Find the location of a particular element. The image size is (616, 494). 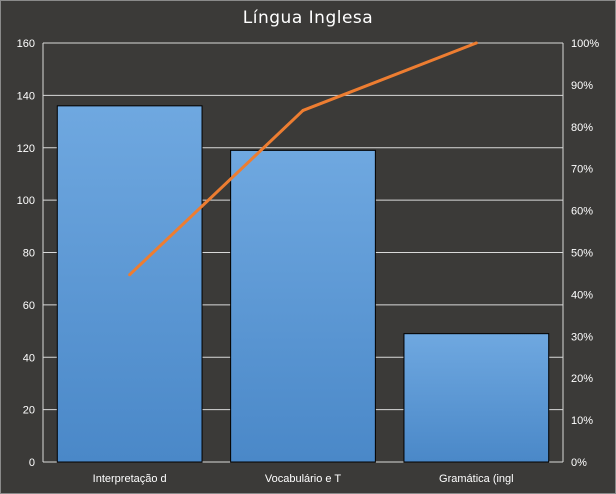

y-tick-label: 60 is located at coordinates (29, 306).